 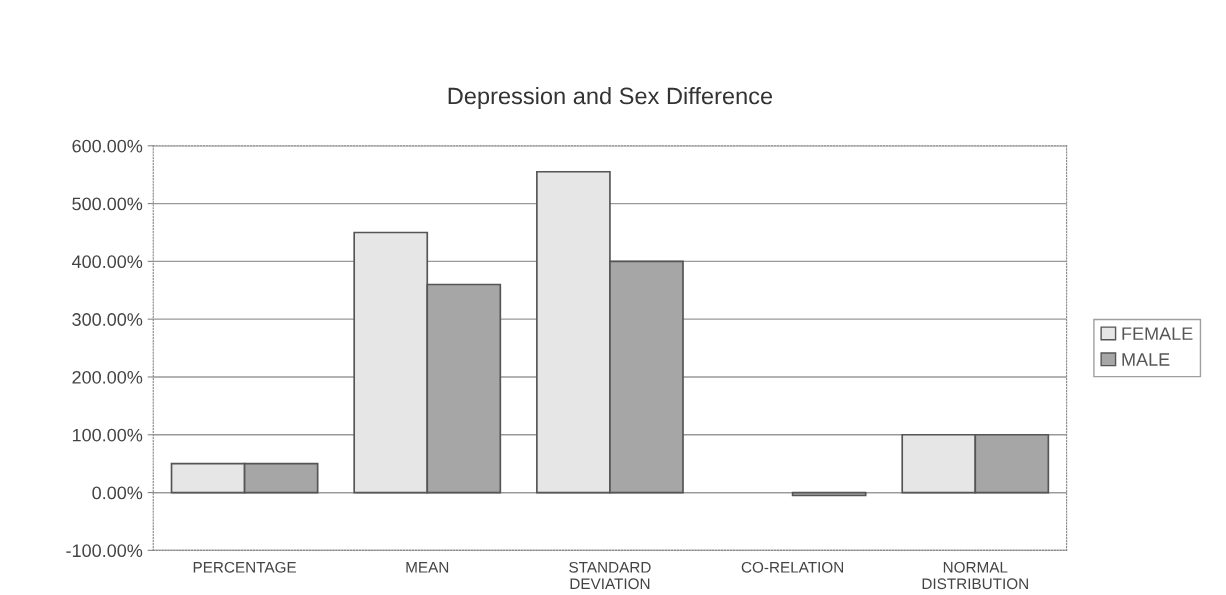 I want to click on y-tick-label: 600.00%, so click(x=107, y=146).